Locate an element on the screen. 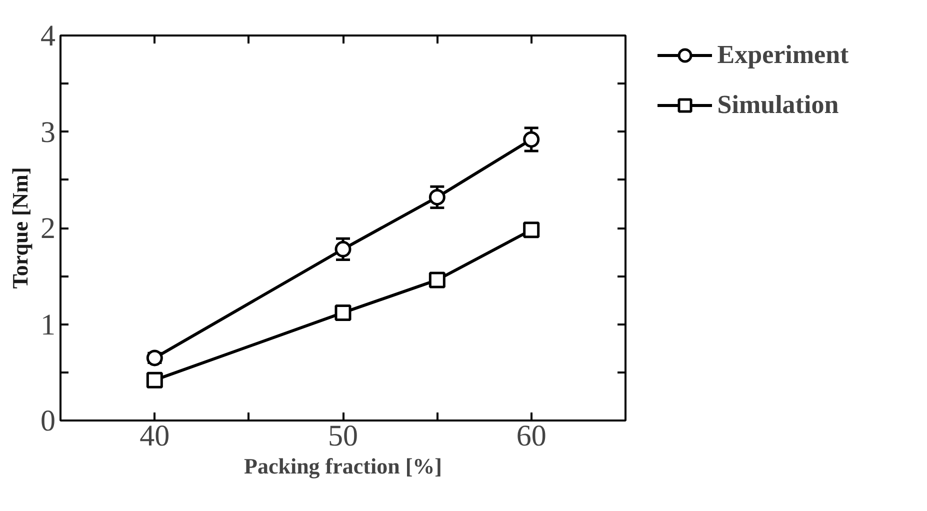 This screenshot has height=511, width=927. x-axis-title: Packing fraction [%] is located at coordinates (343, 466).